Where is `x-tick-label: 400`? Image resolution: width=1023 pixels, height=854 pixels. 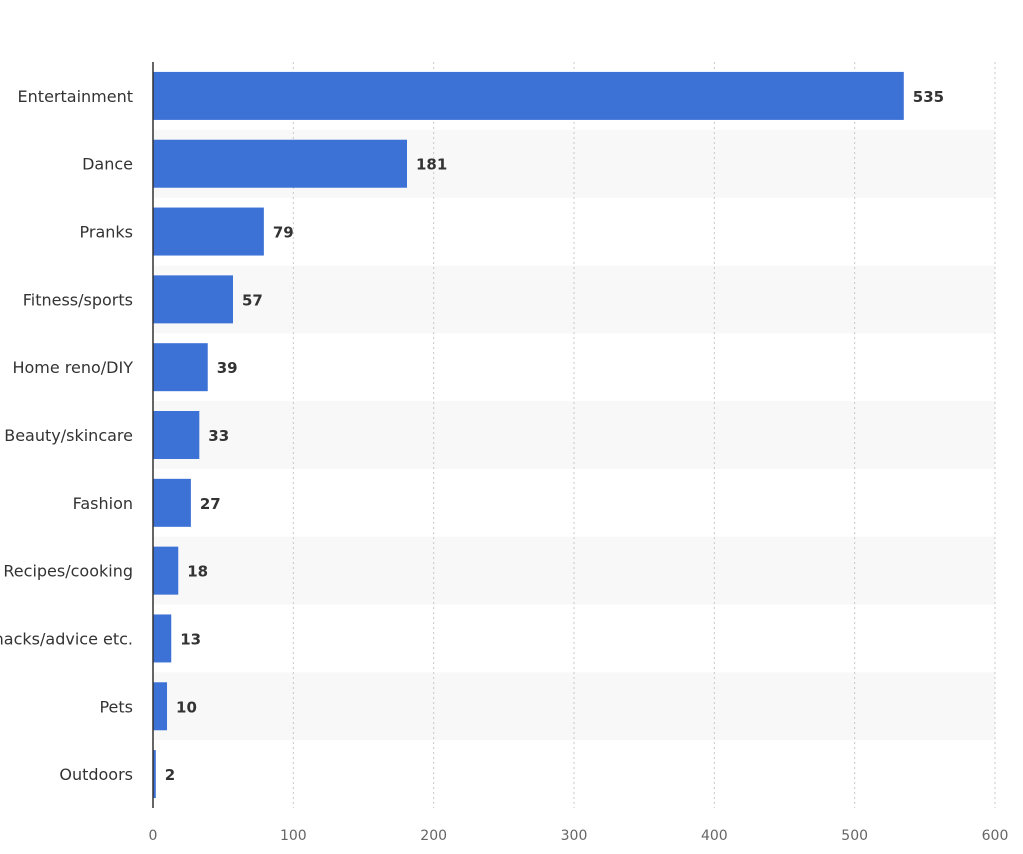
x-tick-label: 400 is located at coordinates (714, 836).